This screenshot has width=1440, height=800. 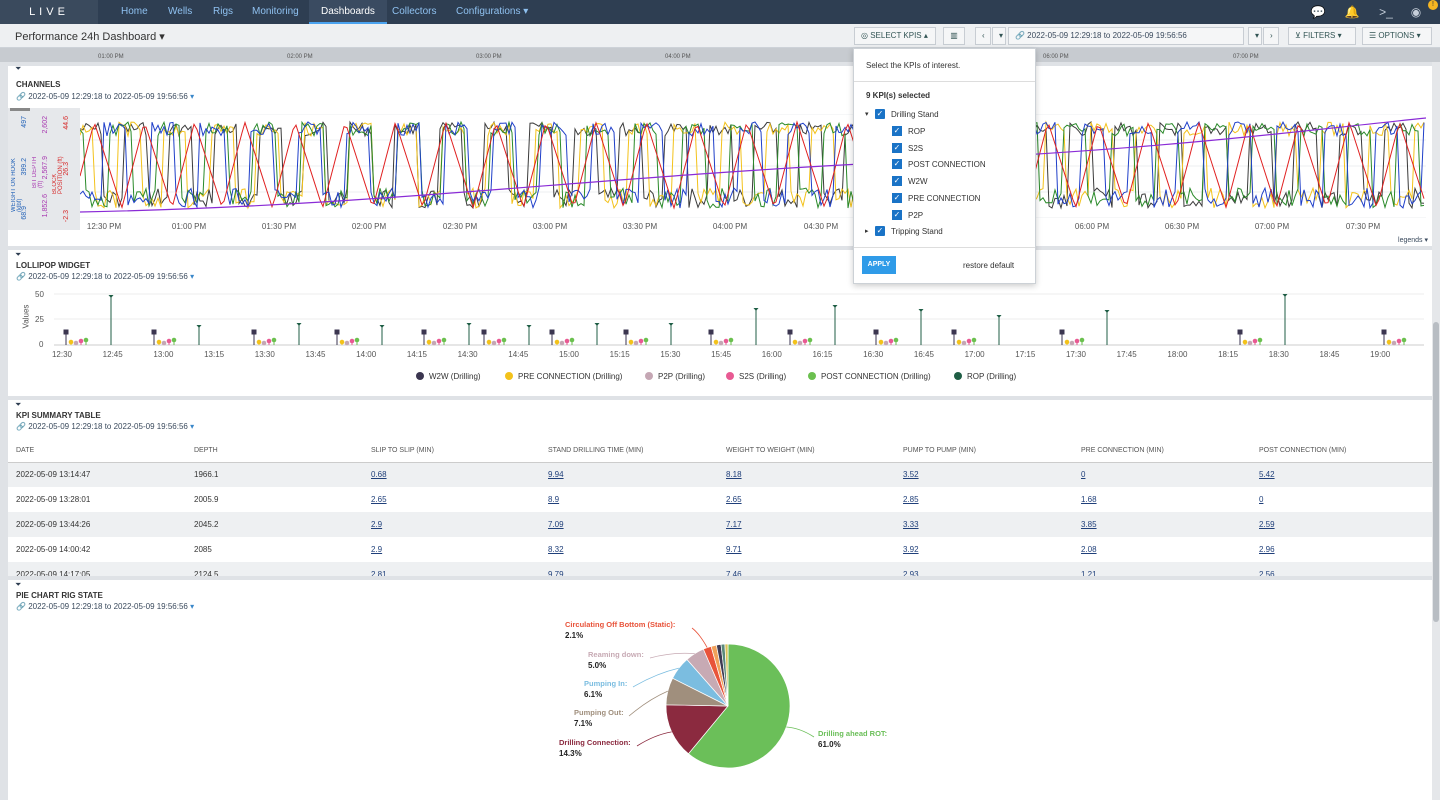 What do you see at coordinates (1162, 451) in the screenshot?
I see `col-header: PRE CONNECTION (MIN)` at bounding box center [1162, 451].